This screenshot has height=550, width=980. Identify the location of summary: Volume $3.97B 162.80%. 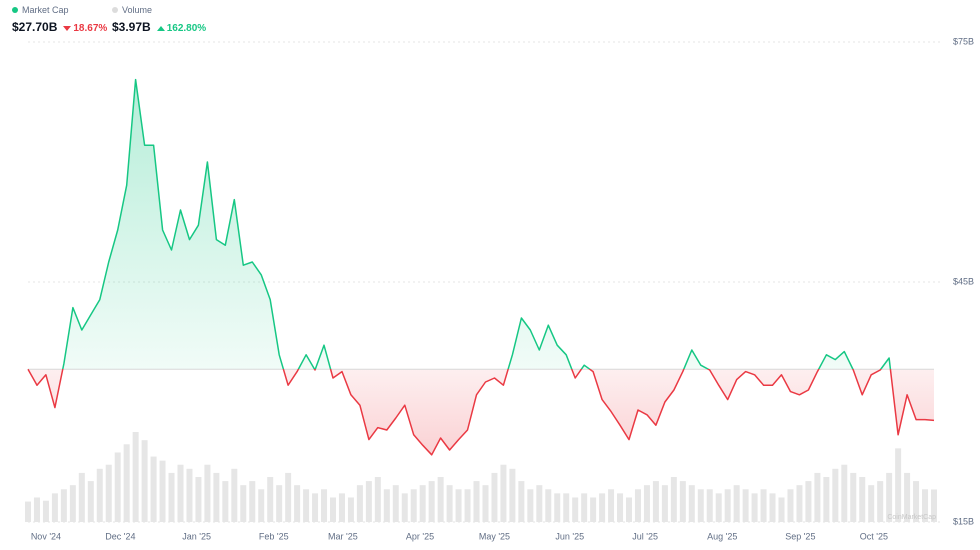
(167, 19).